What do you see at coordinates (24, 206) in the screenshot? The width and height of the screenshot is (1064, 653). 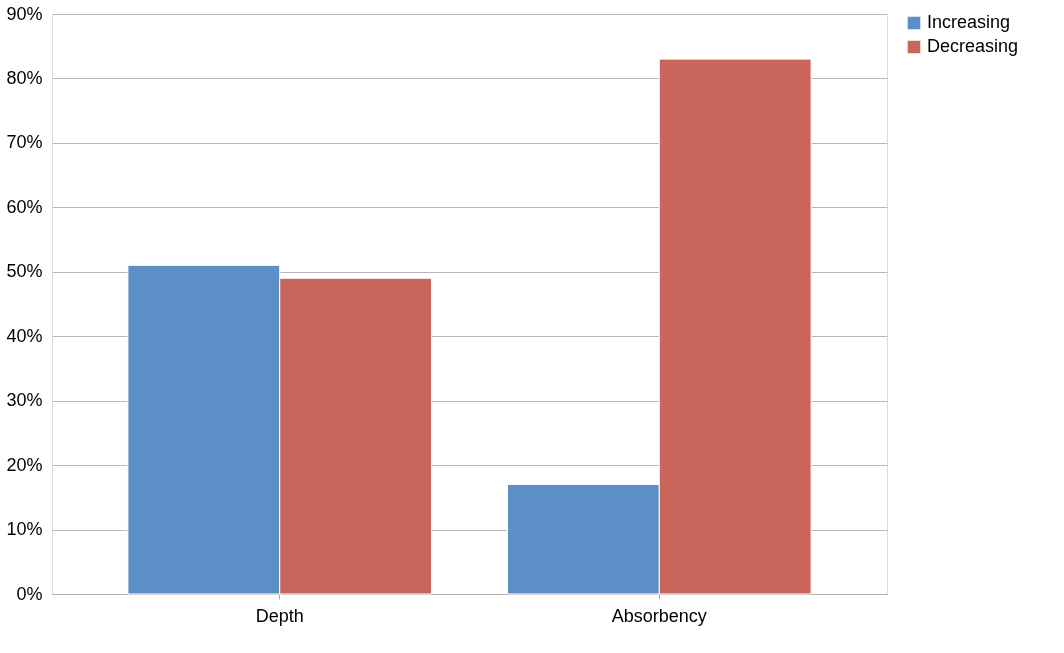 I see `y-tick-label: 60%` at bounding box center [24, 206].